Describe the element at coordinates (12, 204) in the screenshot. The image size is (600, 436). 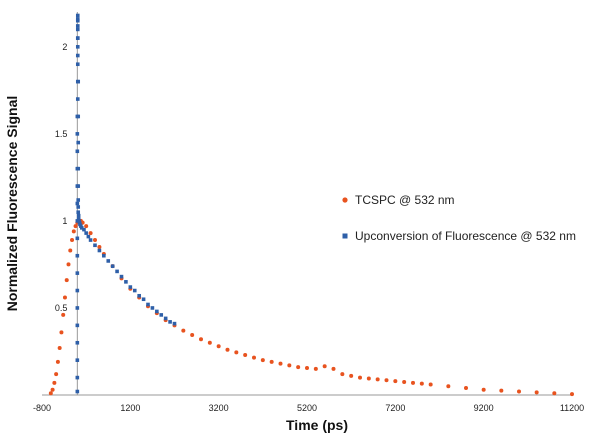
I see `y-axis-title: Normalized Fluorescence Signal` at that location.